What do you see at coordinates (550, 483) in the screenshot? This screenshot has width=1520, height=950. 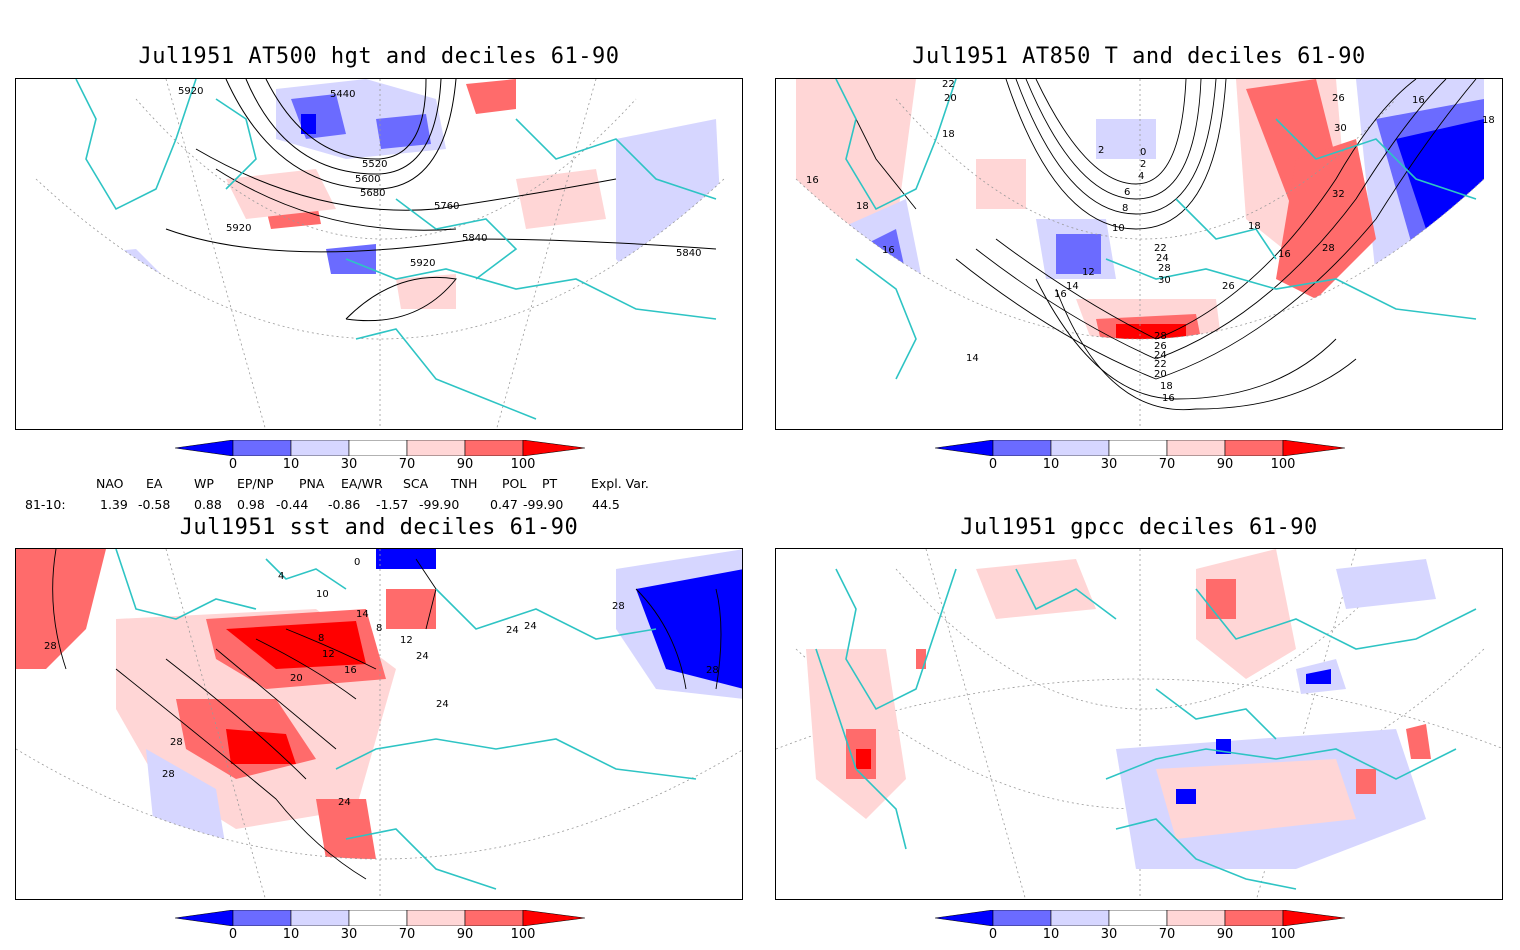 I see `index-header-pt: PT` at bounding box center [550, 483].